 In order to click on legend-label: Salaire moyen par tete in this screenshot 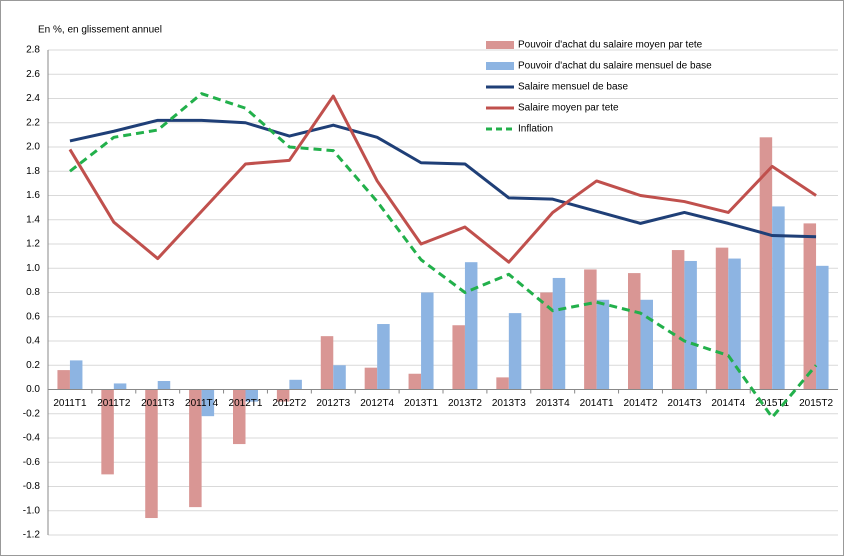, I will do `click(568, 108)`.